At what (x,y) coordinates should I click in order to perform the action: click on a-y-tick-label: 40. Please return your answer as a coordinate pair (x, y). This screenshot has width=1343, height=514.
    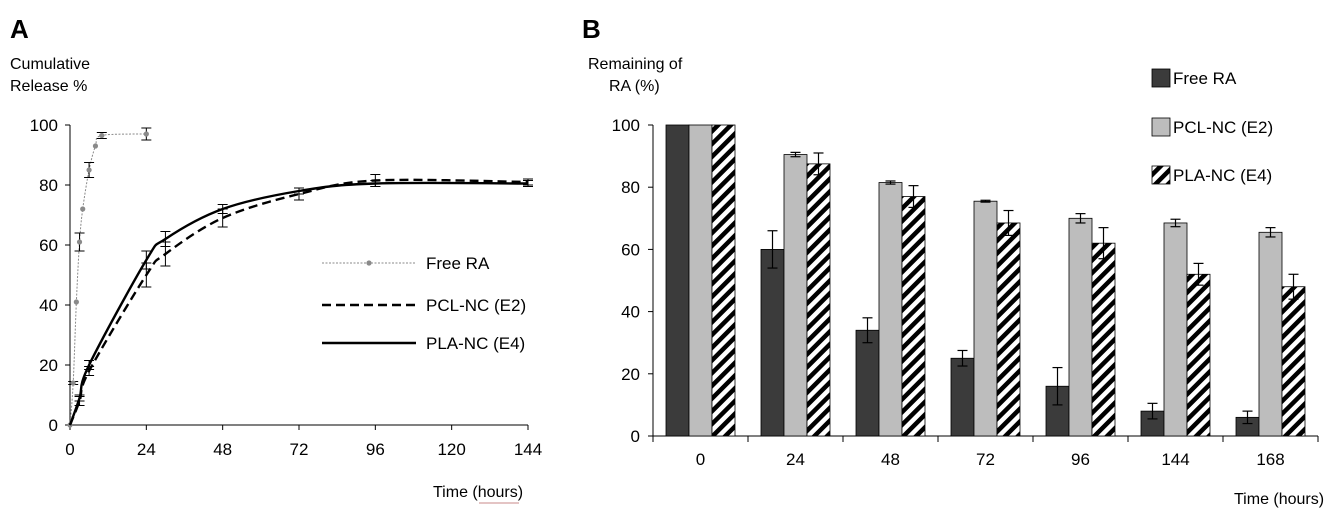
    Looking at the image, I should click on (48, 305).